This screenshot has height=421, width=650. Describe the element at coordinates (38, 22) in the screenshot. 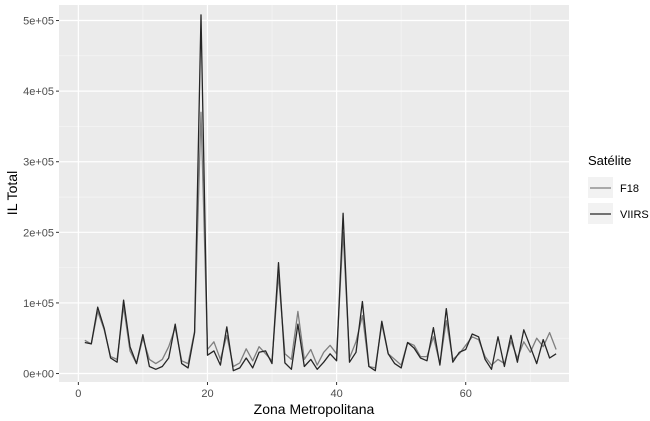

I see `y-tick-label: 5e+05` at that location.